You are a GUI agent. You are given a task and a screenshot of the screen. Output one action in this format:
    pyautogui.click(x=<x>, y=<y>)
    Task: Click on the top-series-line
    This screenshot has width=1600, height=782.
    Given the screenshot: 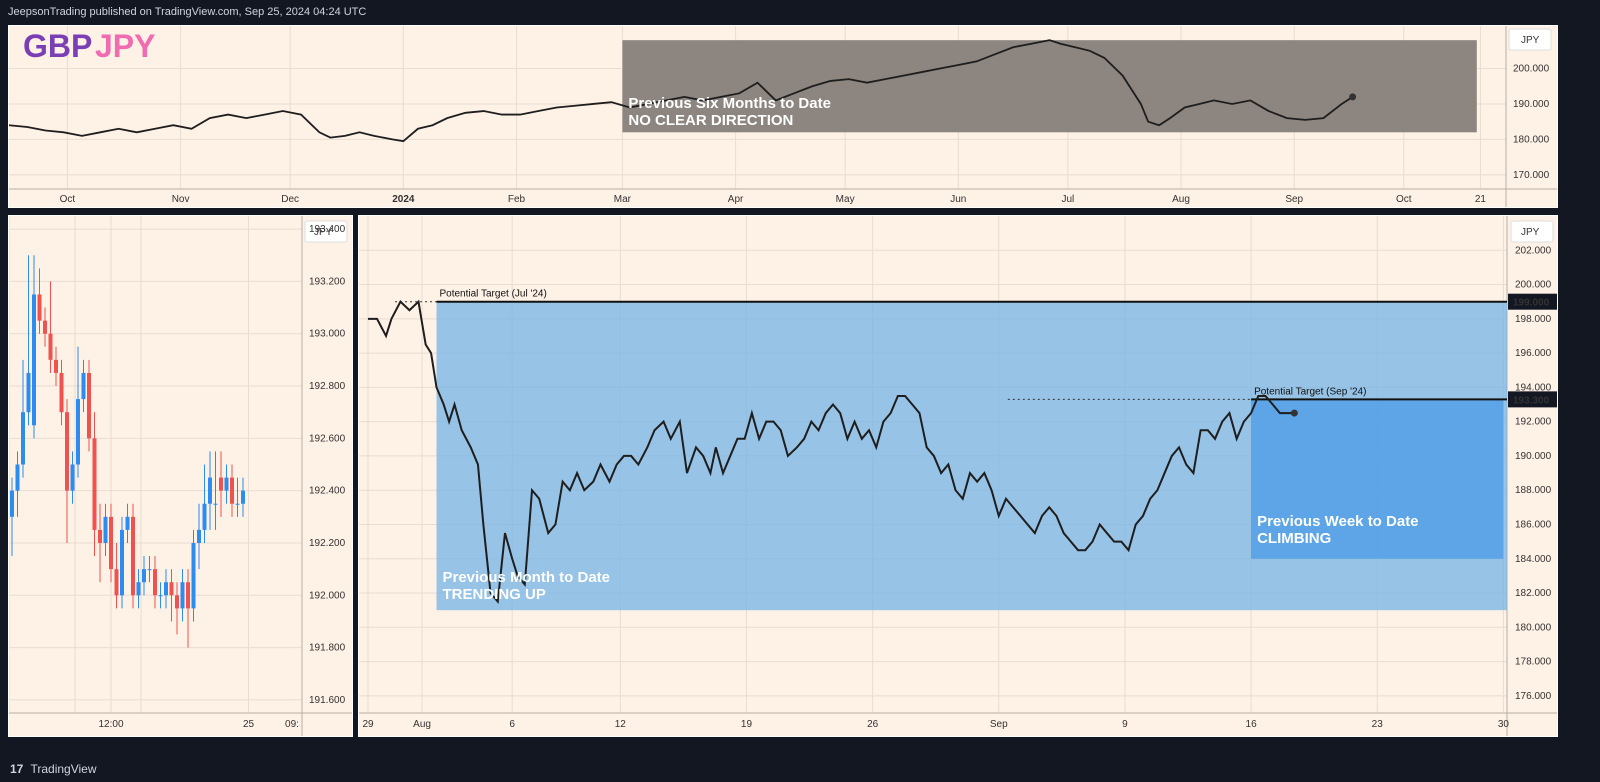 What is the action you would take?
    pyautogui.click(x=681, y=91)
    